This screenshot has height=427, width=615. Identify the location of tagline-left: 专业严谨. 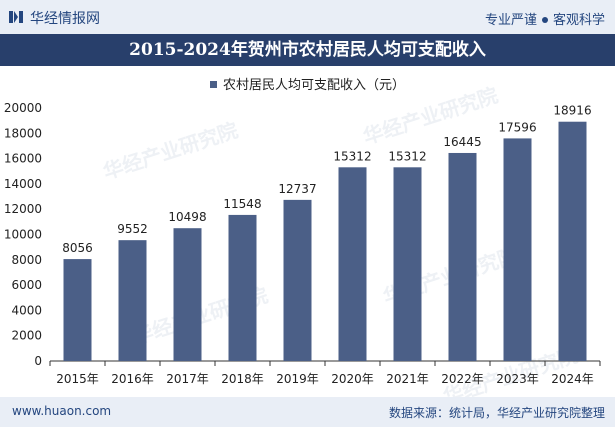
(510, 20).